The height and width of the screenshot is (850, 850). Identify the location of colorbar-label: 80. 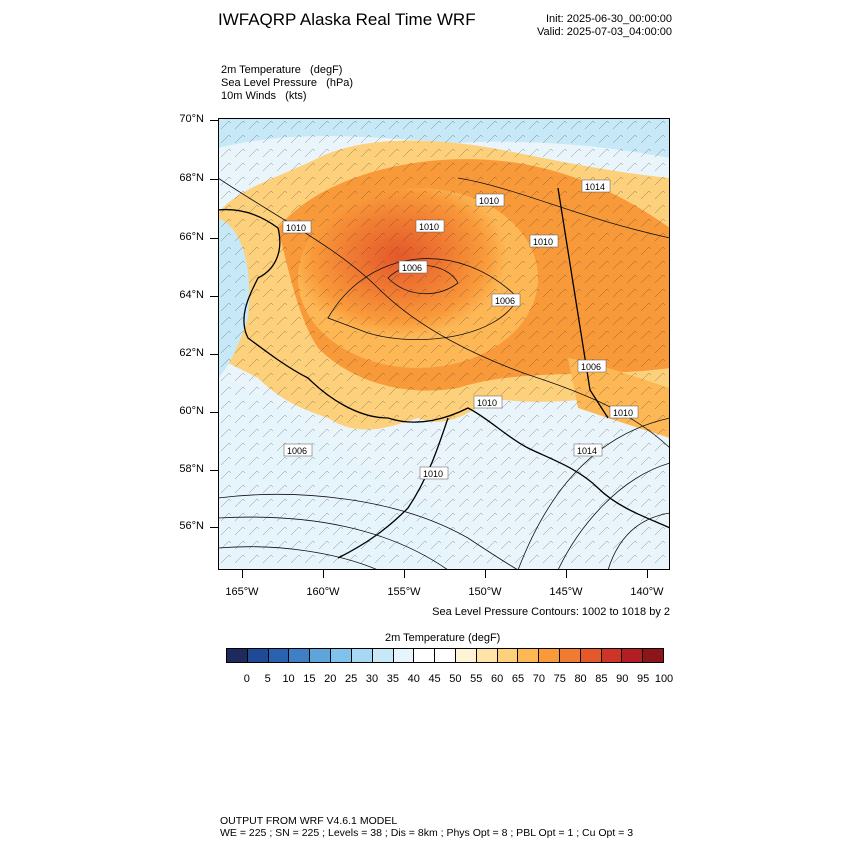
(580, 679).